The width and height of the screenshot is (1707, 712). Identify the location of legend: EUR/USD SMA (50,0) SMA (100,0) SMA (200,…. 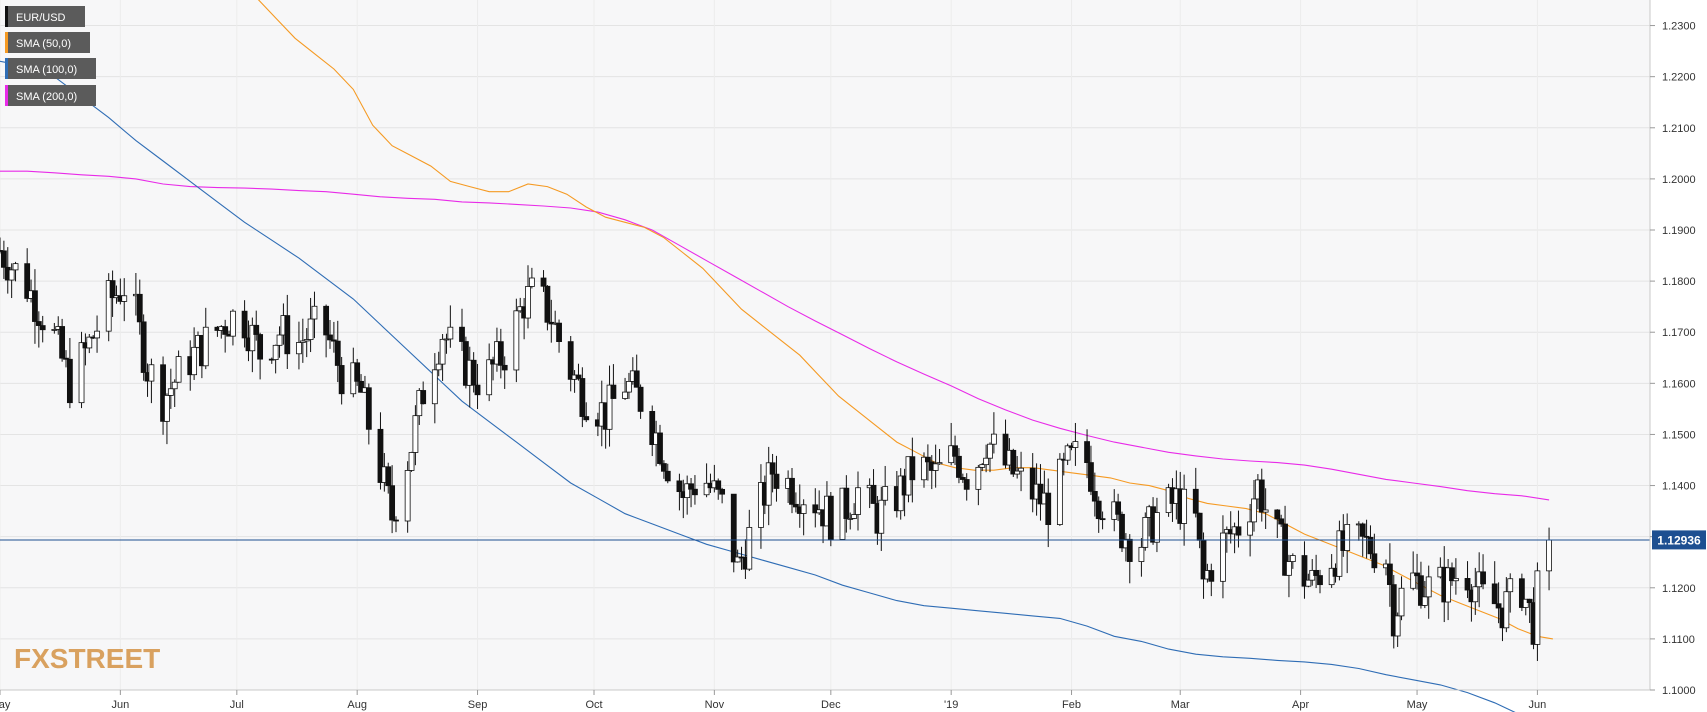
(50, 56).